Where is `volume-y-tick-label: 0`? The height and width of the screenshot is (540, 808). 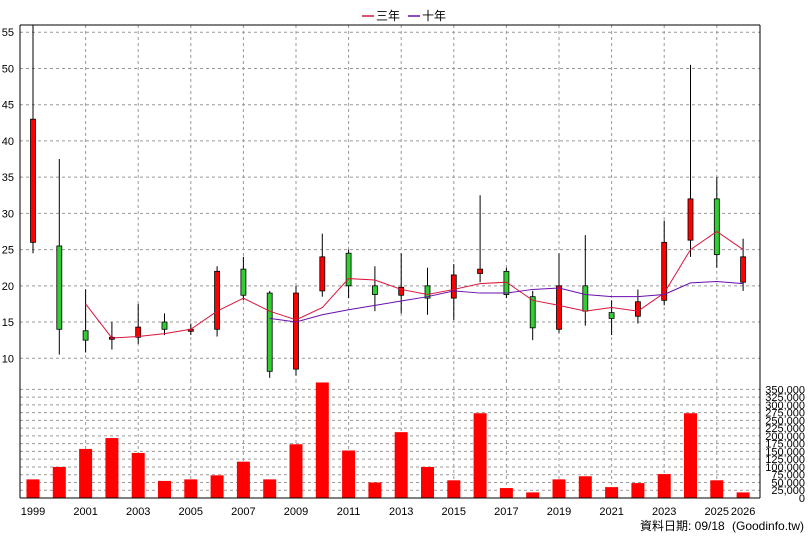
volume-y-tick-label: 0 is located at coordinates (802, 499).